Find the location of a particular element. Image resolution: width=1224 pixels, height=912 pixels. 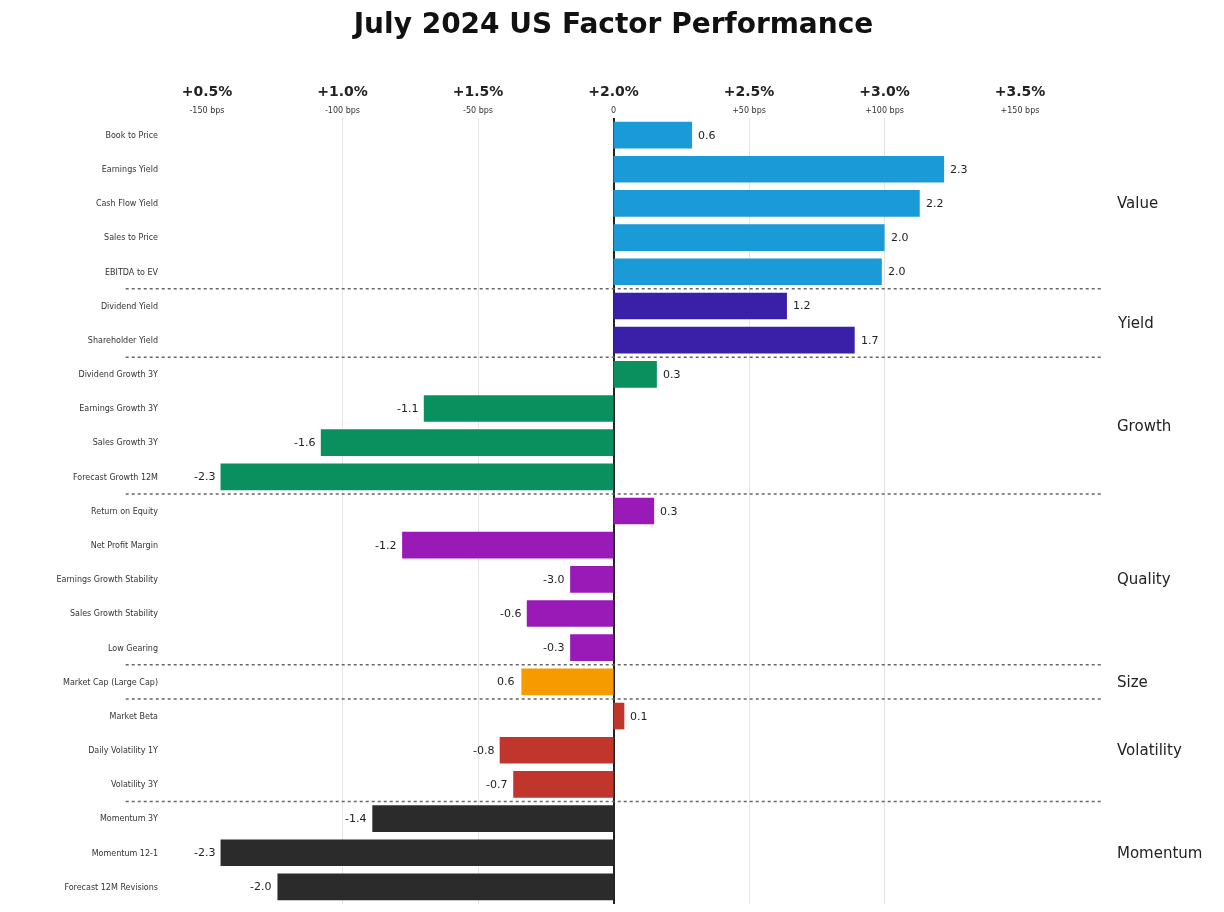

y-tick-label: Daily Volatility 1Y is located at coordinates (123, 751).